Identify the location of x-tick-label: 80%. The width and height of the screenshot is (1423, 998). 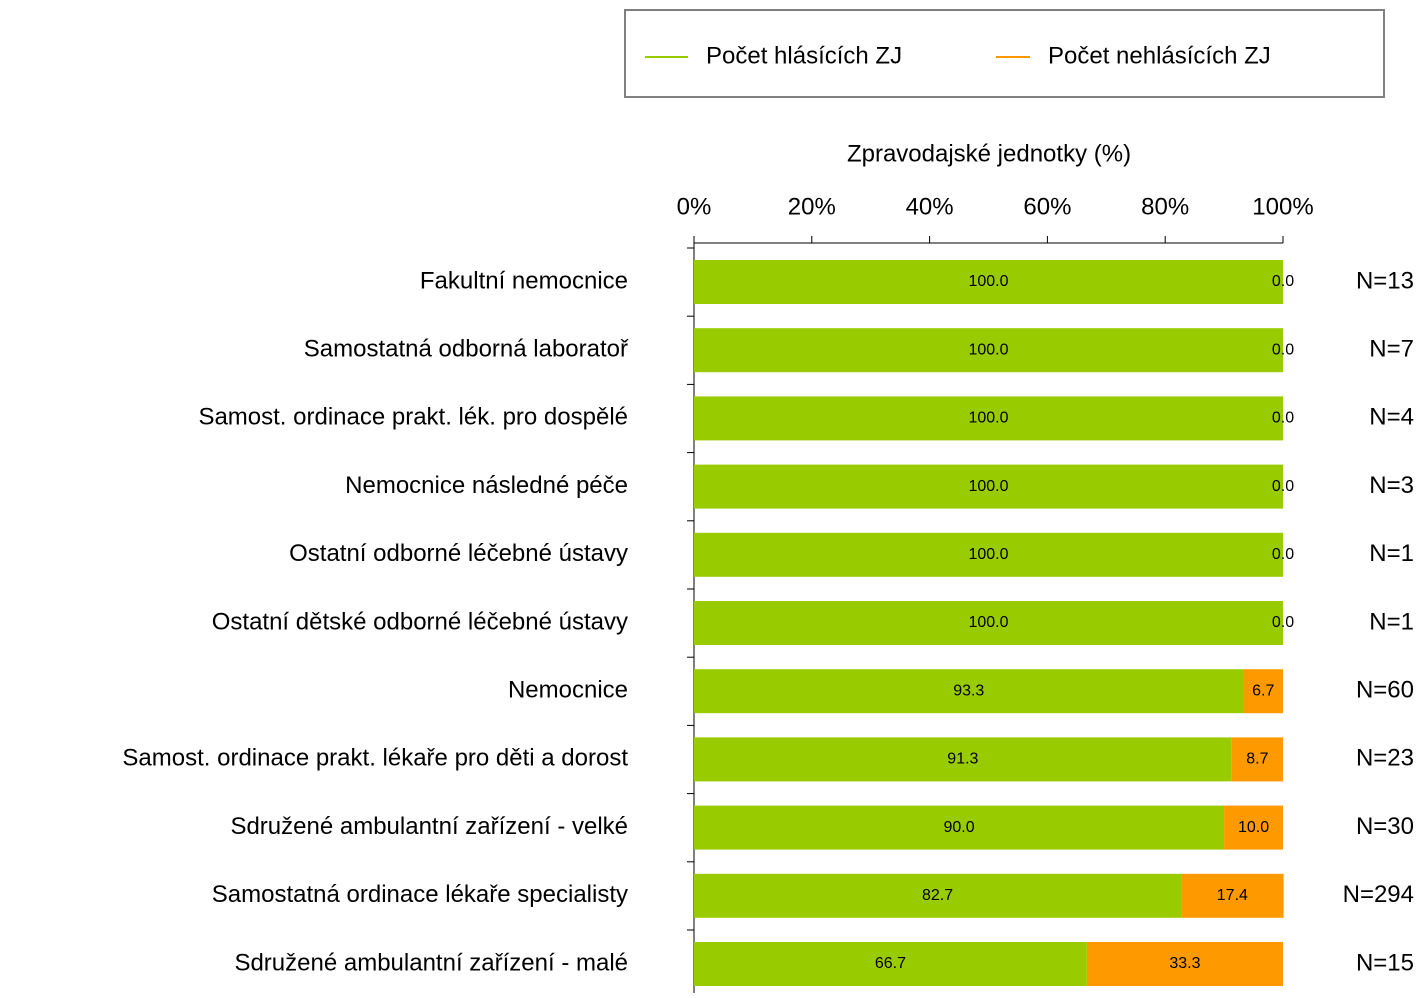
(1165, 206).